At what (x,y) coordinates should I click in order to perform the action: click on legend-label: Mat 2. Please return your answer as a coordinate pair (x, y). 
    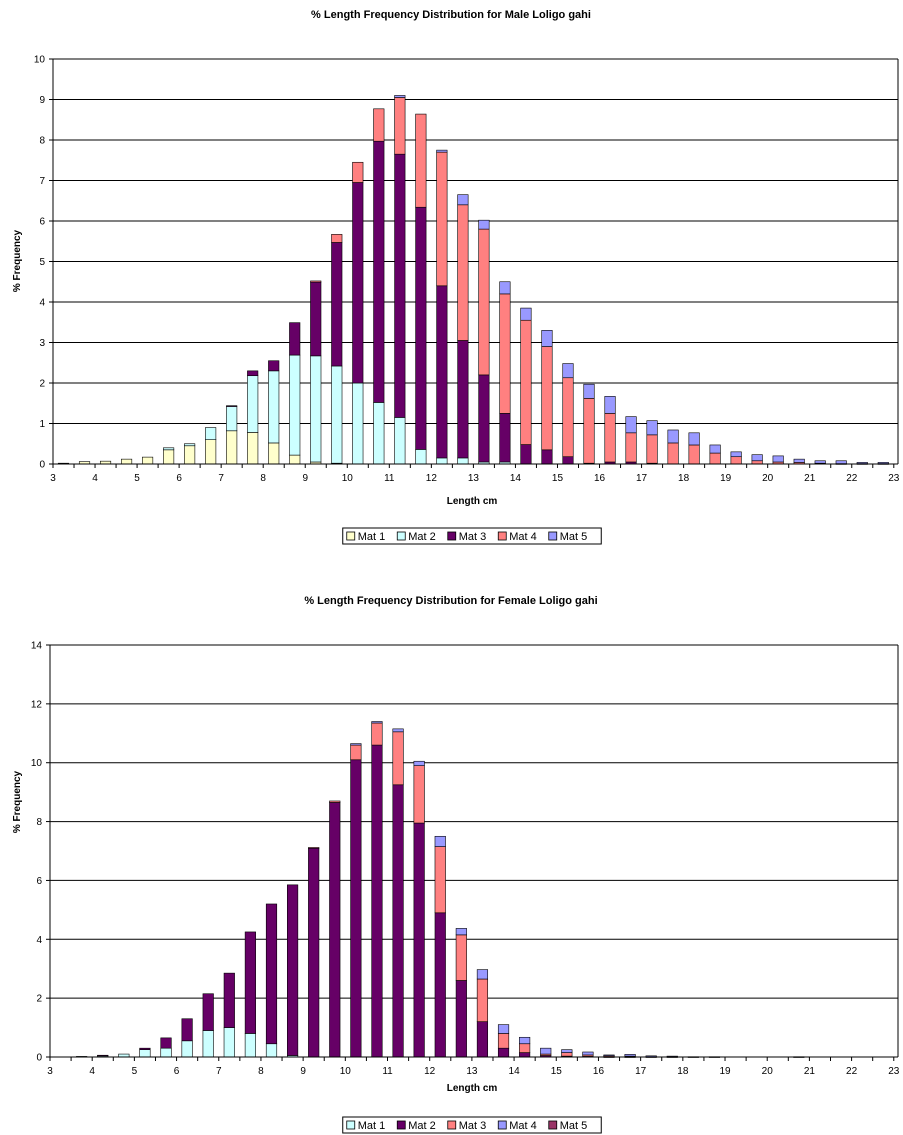
    Looking at the image, I should click on (422, 1126).